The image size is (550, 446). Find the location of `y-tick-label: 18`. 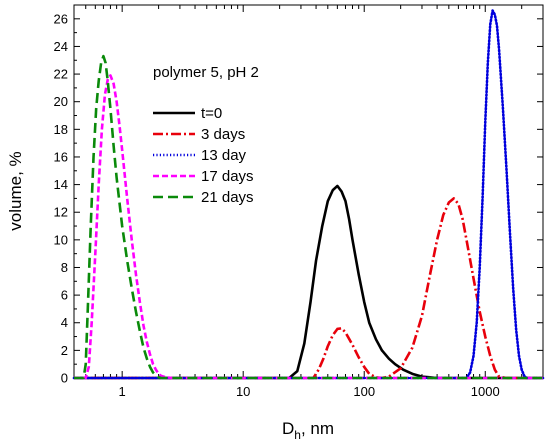

y-tick-label: 18 is located at coordinates (61, 129).